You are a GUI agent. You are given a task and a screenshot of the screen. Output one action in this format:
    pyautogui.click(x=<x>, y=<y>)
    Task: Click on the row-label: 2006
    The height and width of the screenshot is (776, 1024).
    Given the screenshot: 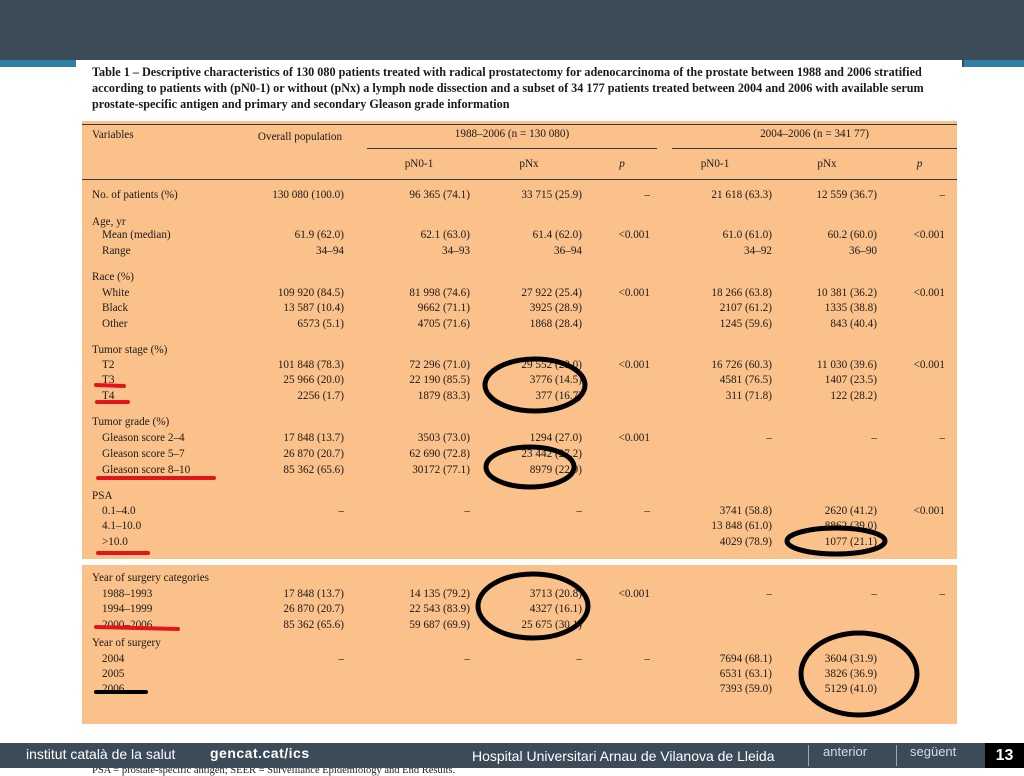 What is the action you would take?
    pyautogui.click(x=113, y=689)
    